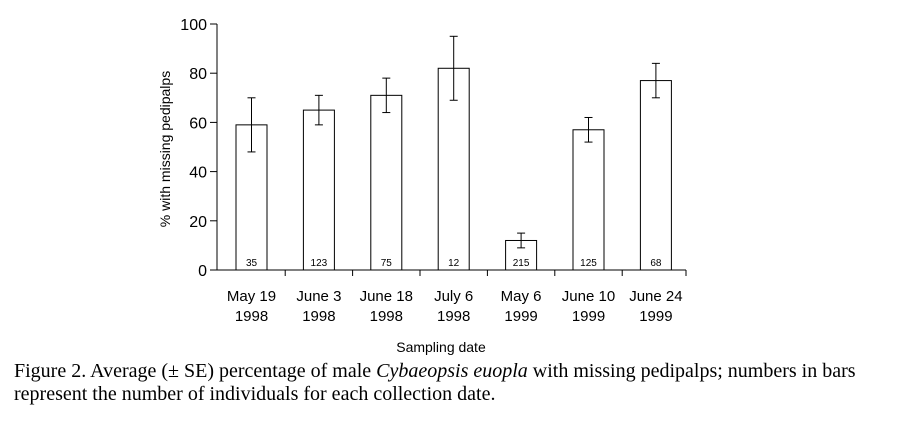 This screenshot has width=914, height=425. I want to click on x-category-label: June 3, so click(318, 296).